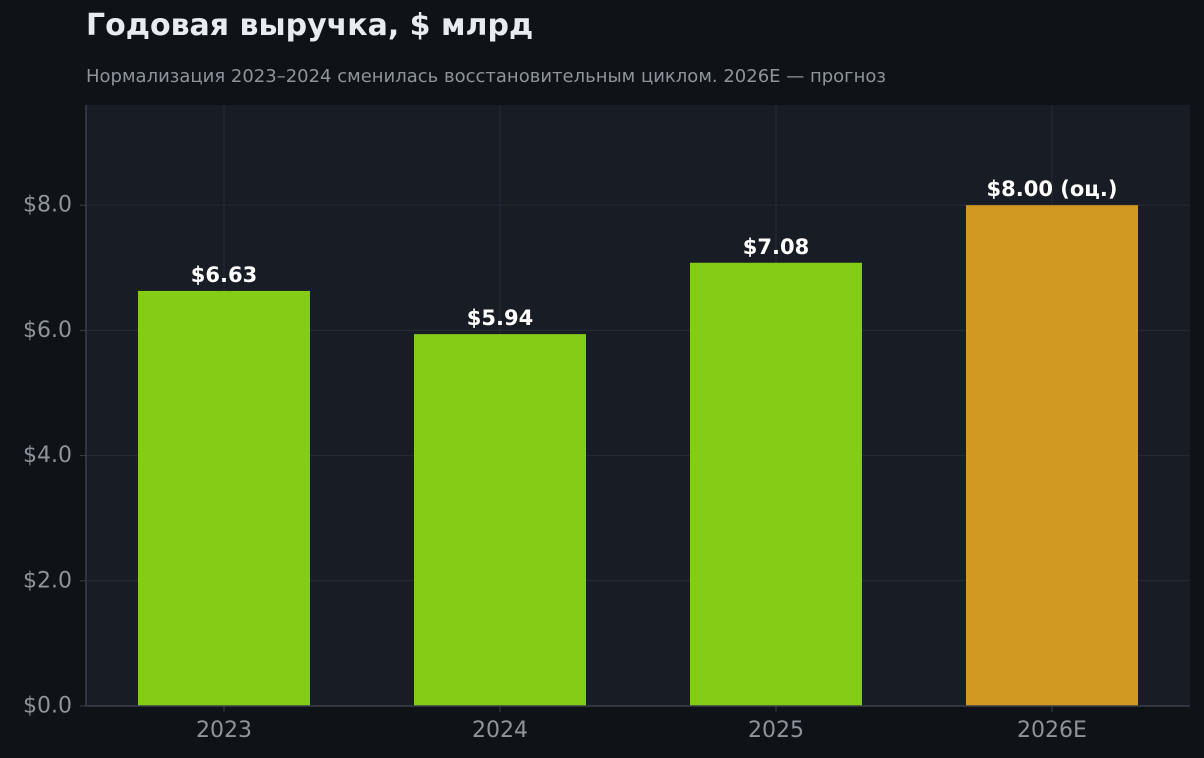 The width and height of the screenshot is (1204, 758). I want to click on x-tick-label: 2026E, so click(1052, 730).